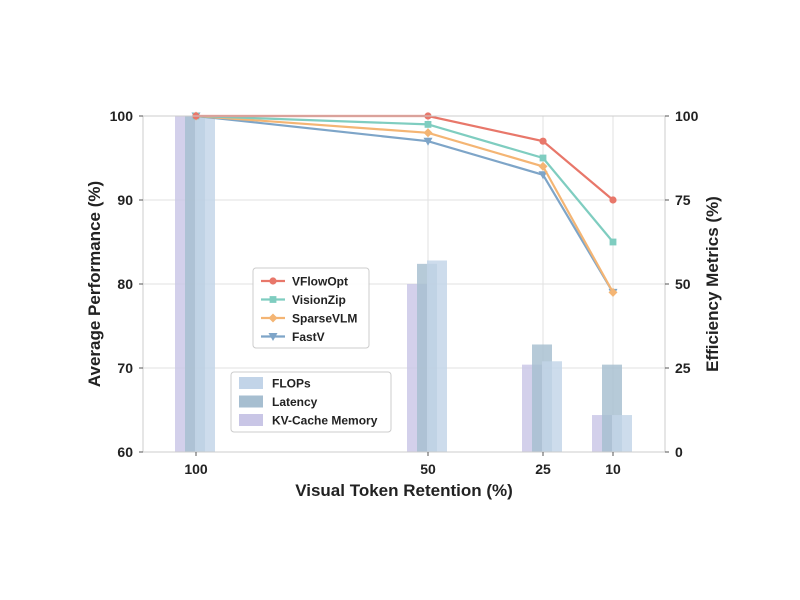 Image resolution: width=800 pixels, height=600 pixels. What do you see at coordinates (273, 281) in the screenshot?
I see `legend-marker-vflowopt` at bounding box center [273, 281].